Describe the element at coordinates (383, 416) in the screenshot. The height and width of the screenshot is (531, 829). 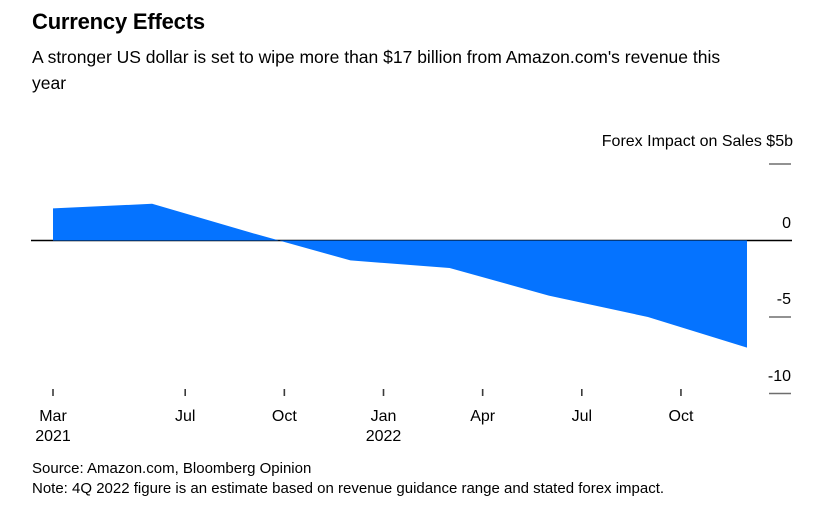
I see `x-tick-month: Jan` at that location.